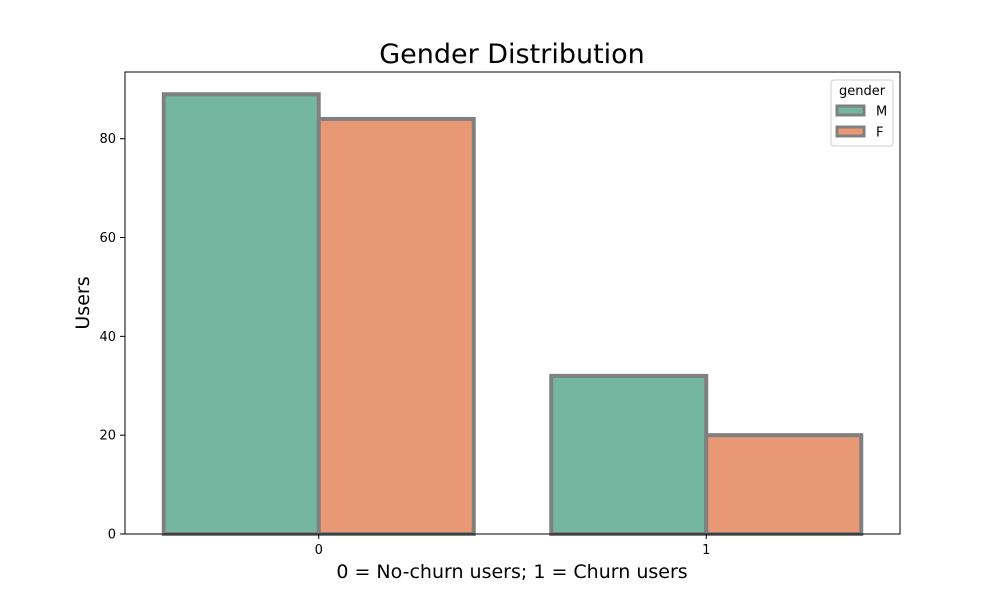 Image resolution: width=1000 pixels, height=600 pixels. Describe the element at coordinates (107, 436) in the screenshot. I see `y-tick-label: 20` at that location.